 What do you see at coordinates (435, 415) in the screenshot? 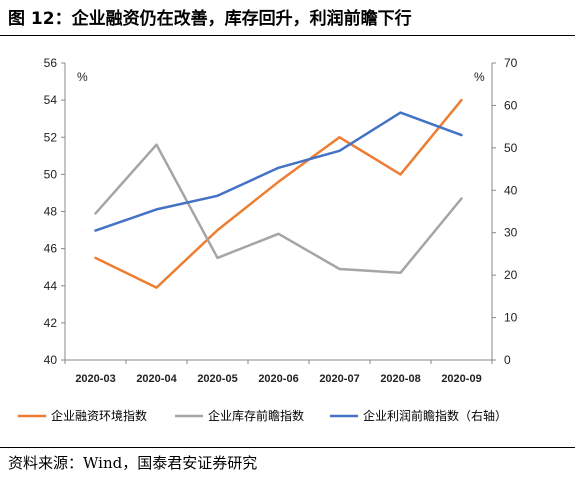
I see `legend-label: 企业利润前瞻指数（右轴）` at bounding box center [435, 415].